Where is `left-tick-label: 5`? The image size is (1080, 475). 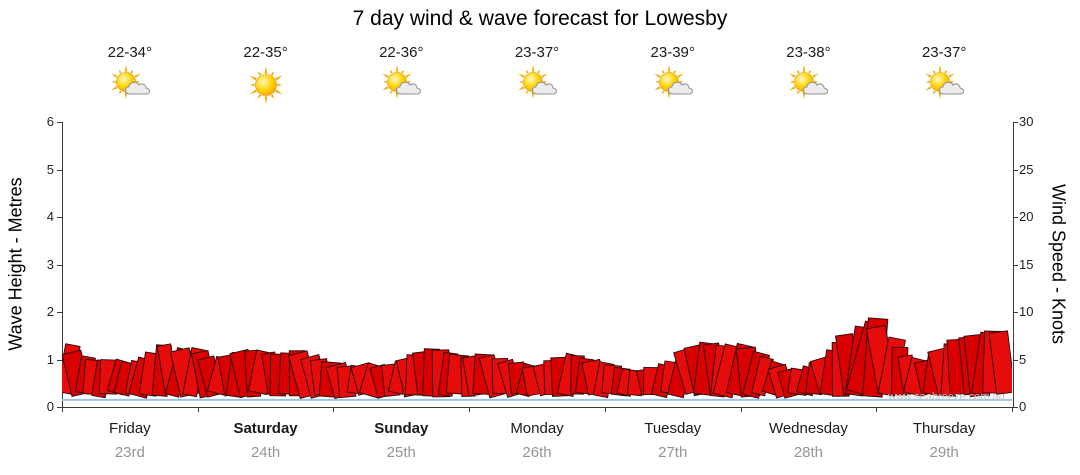
left-tick-label: 5 is located at coordinates (50, 169).